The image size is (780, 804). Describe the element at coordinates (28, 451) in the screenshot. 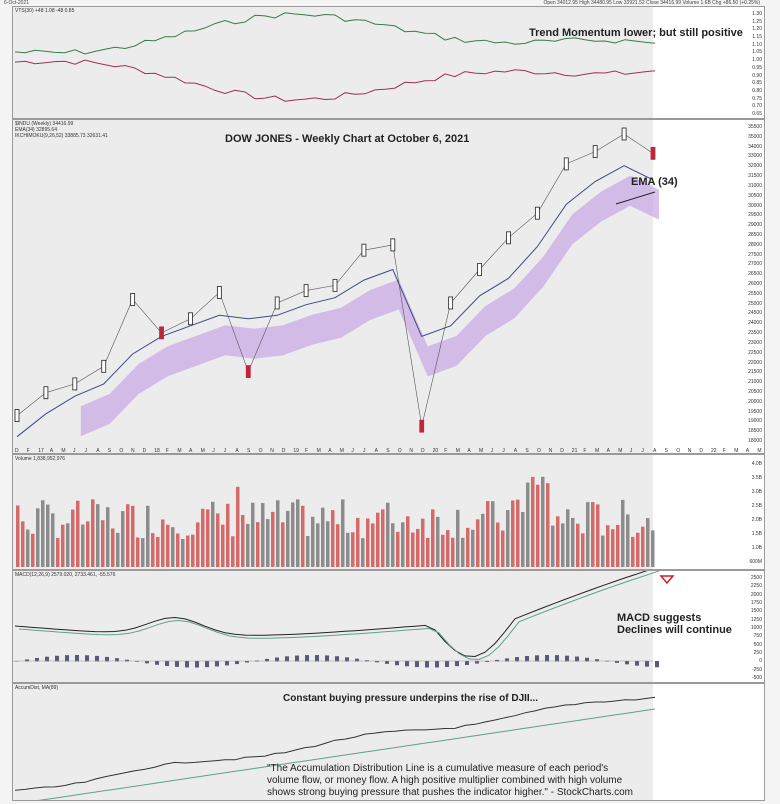

I see `price-x-tick: F` at that location.